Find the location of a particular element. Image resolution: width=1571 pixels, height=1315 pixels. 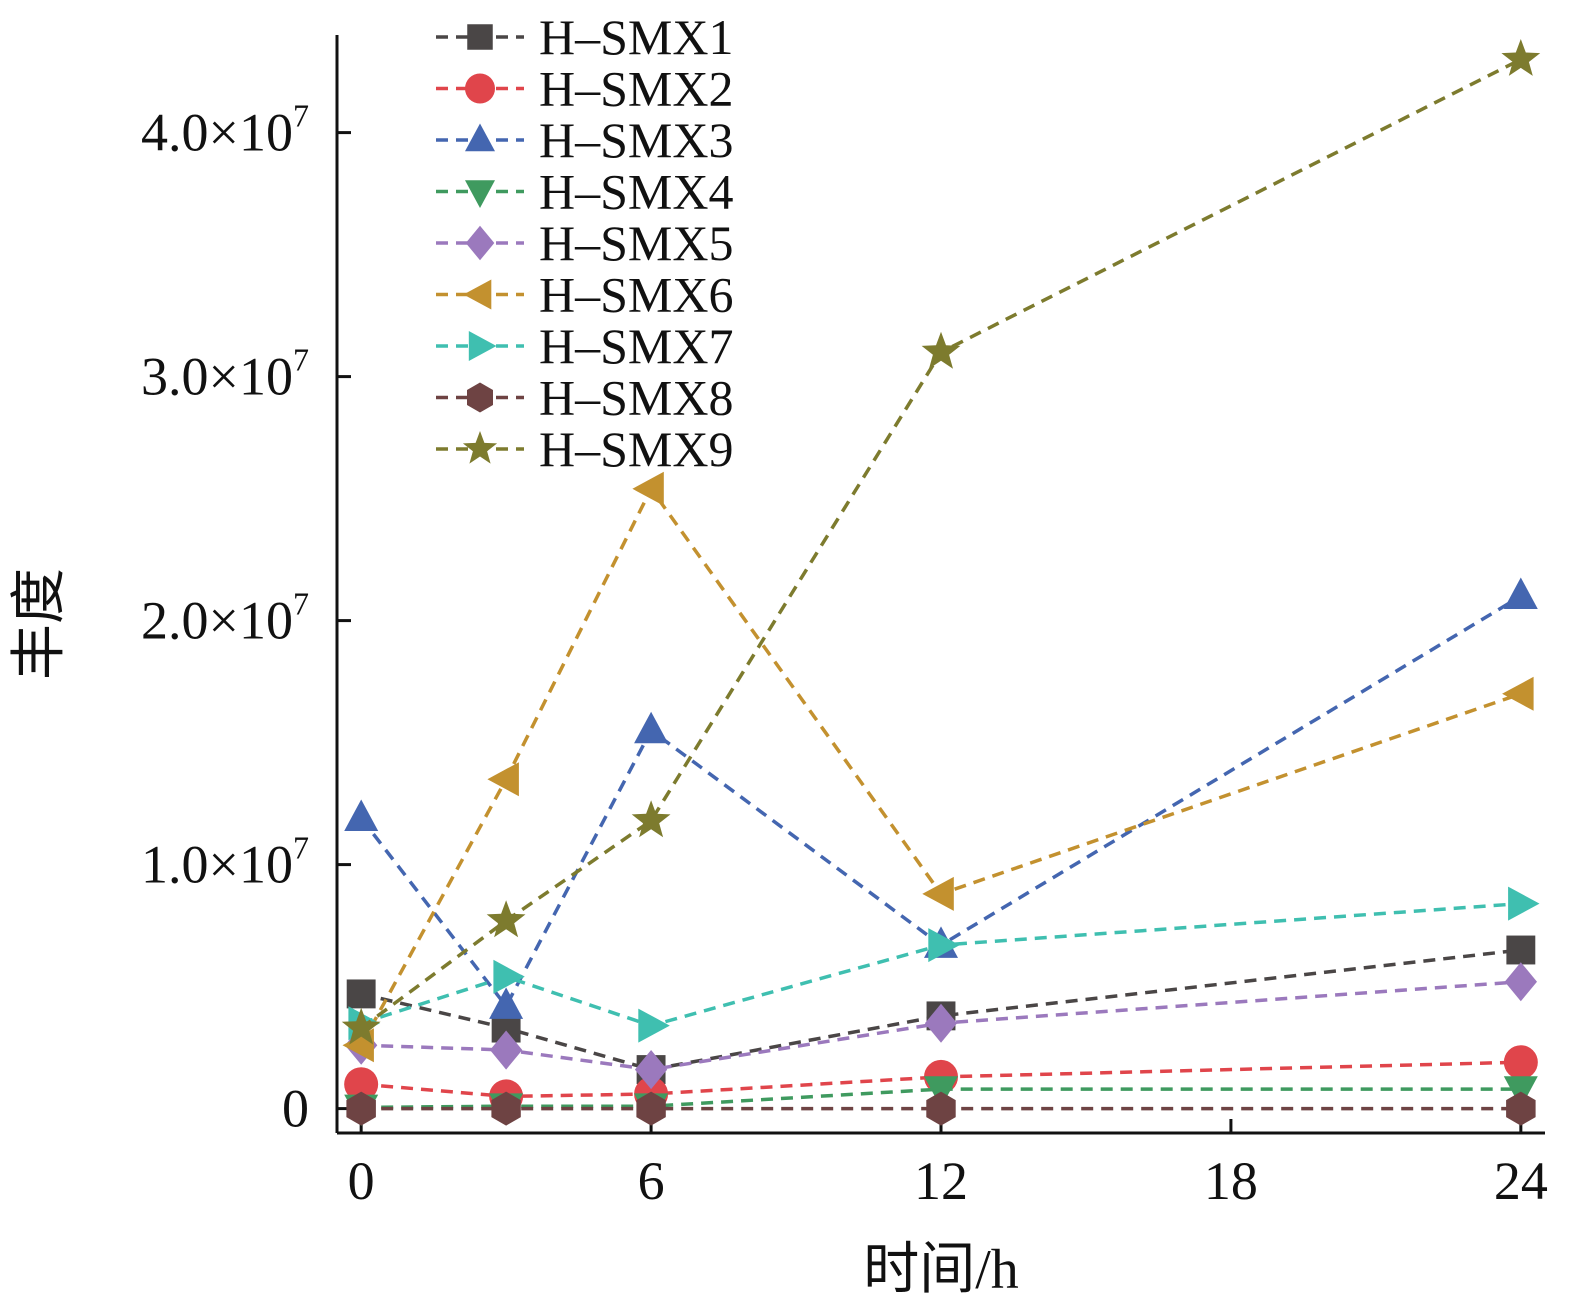

series-line is located at coordinates (940, 1010).